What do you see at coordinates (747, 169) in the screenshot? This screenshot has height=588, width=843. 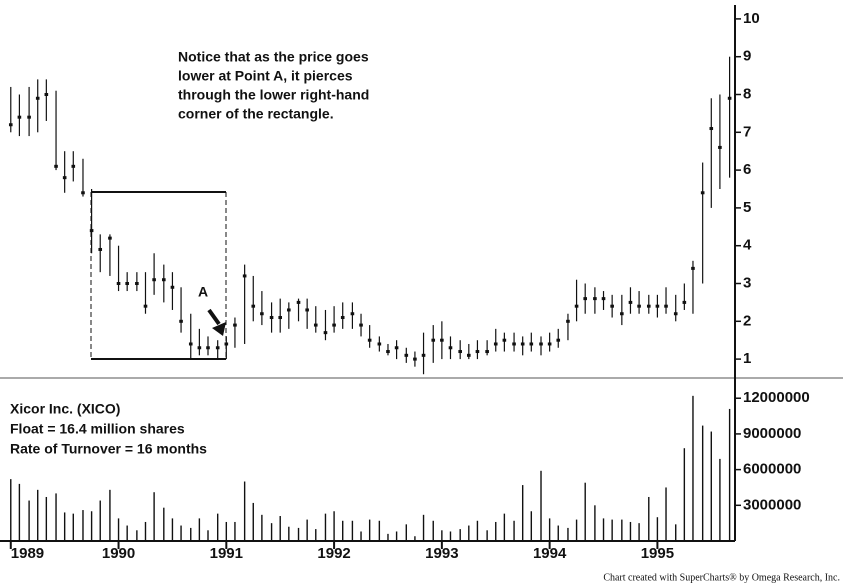 I see `y-tick-label: 6` at bounding box center [747, 169].